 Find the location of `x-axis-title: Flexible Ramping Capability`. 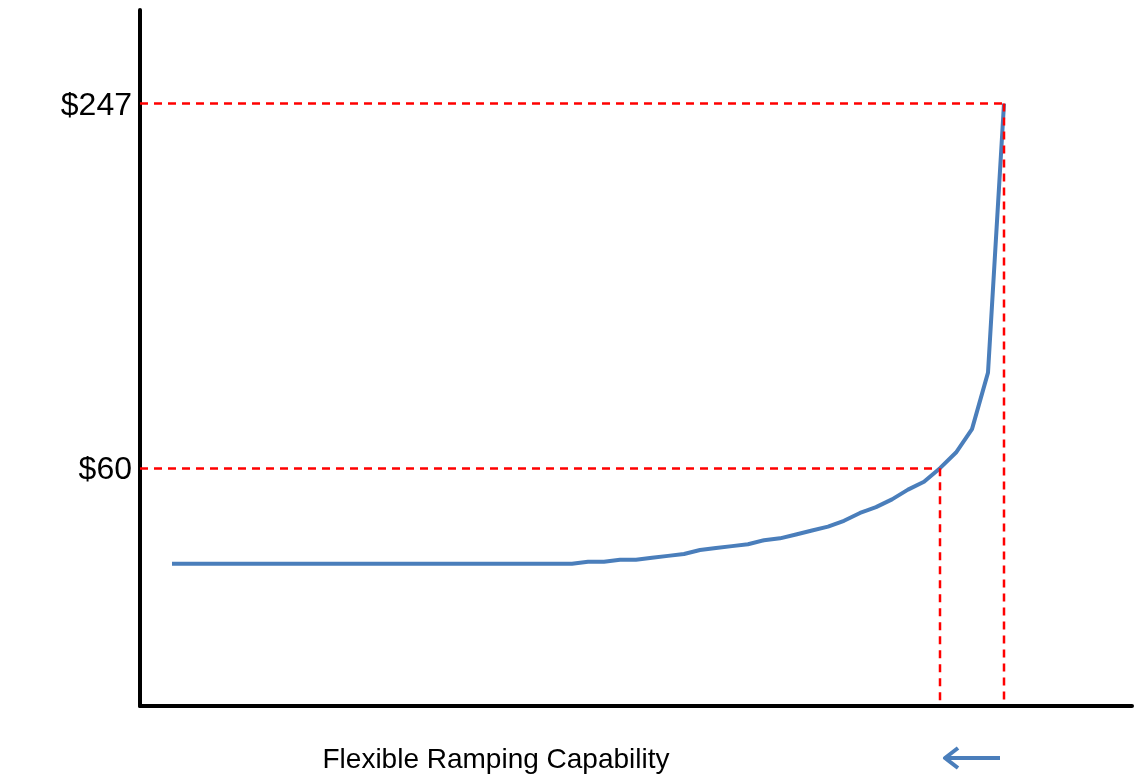

x-axis-title: Flexible Ramping Capability is located at coordinates (496, 758).